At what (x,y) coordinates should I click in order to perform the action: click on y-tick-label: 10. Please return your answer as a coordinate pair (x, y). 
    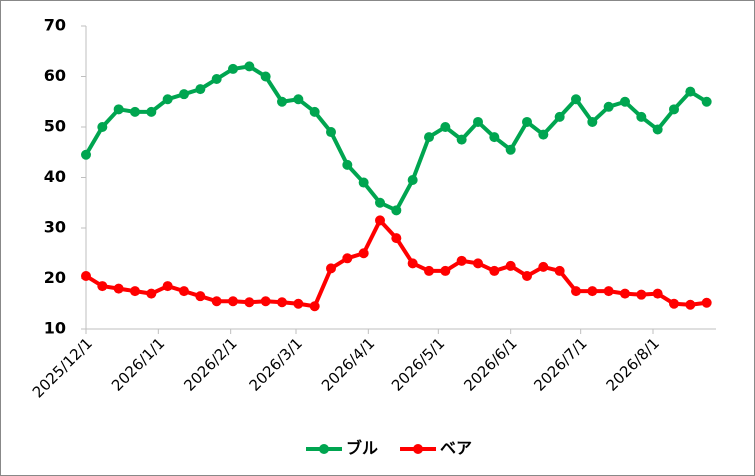
    Looking at the image, I should click on (55, 328).